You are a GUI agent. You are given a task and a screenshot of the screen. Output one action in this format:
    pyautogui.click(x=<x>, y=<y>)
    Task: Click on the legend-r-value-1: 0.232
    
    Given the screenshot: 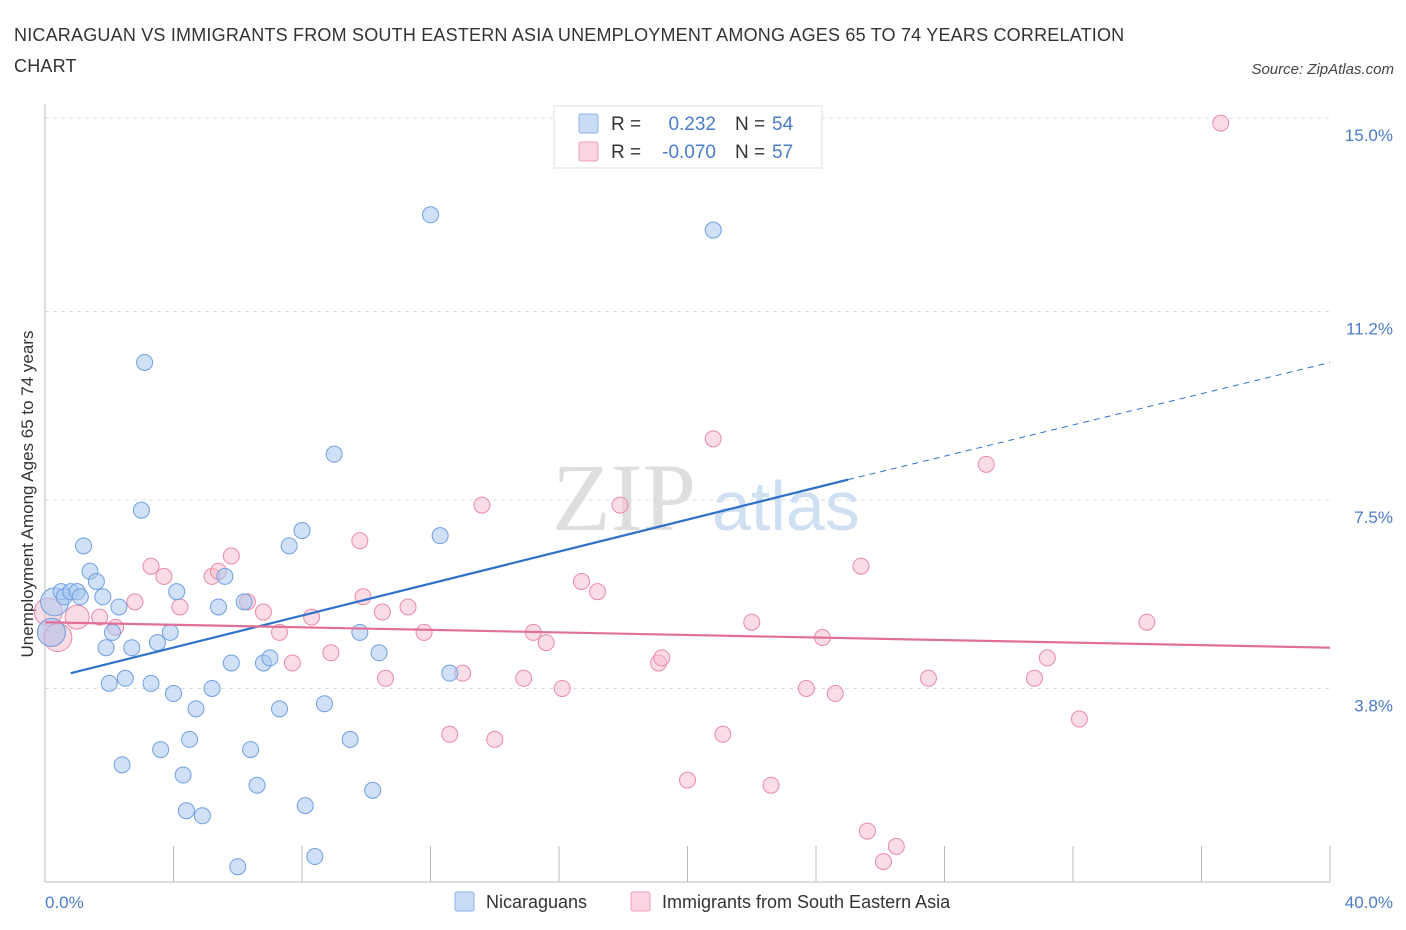 What is the action you would take?
    pyautogui.click(x=692, y=124)
    